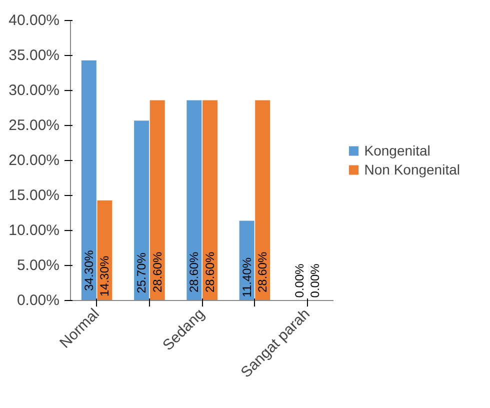 This screenshot has height=408, width=490. I want to click on y-tick-label: 0.00%, so click(38, 300).